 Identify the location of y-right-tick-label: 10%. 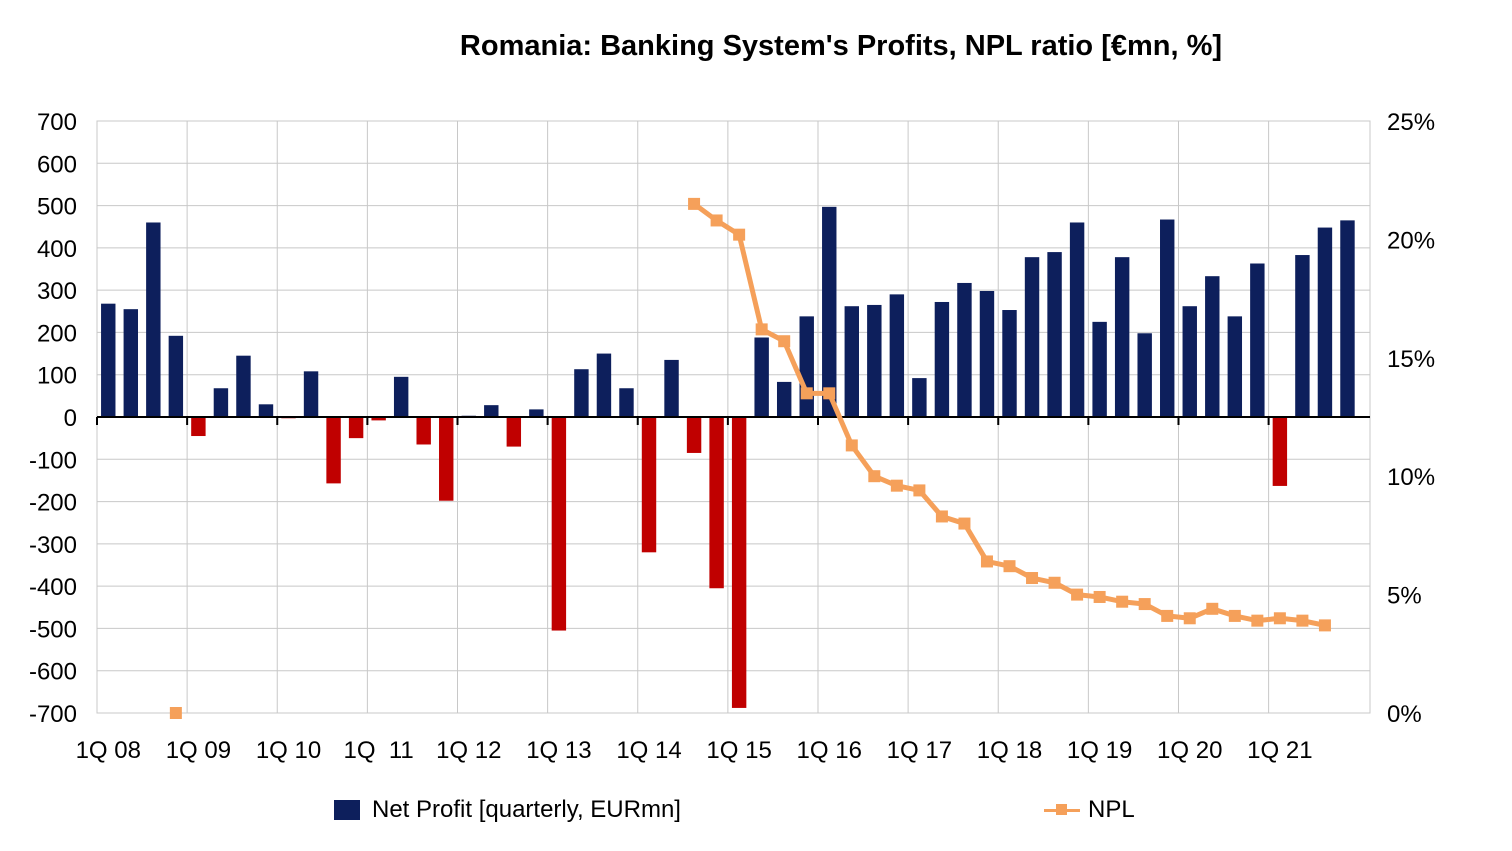
(1411, 477).